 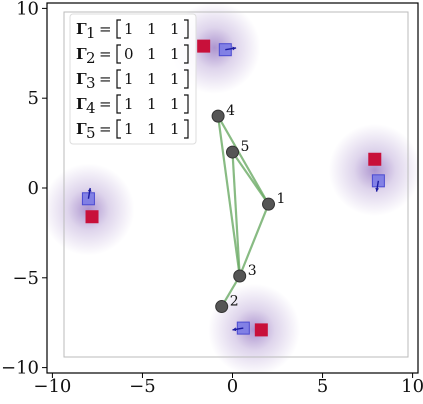 I want to click on legend-index: 2, so click(x=91, y=58).